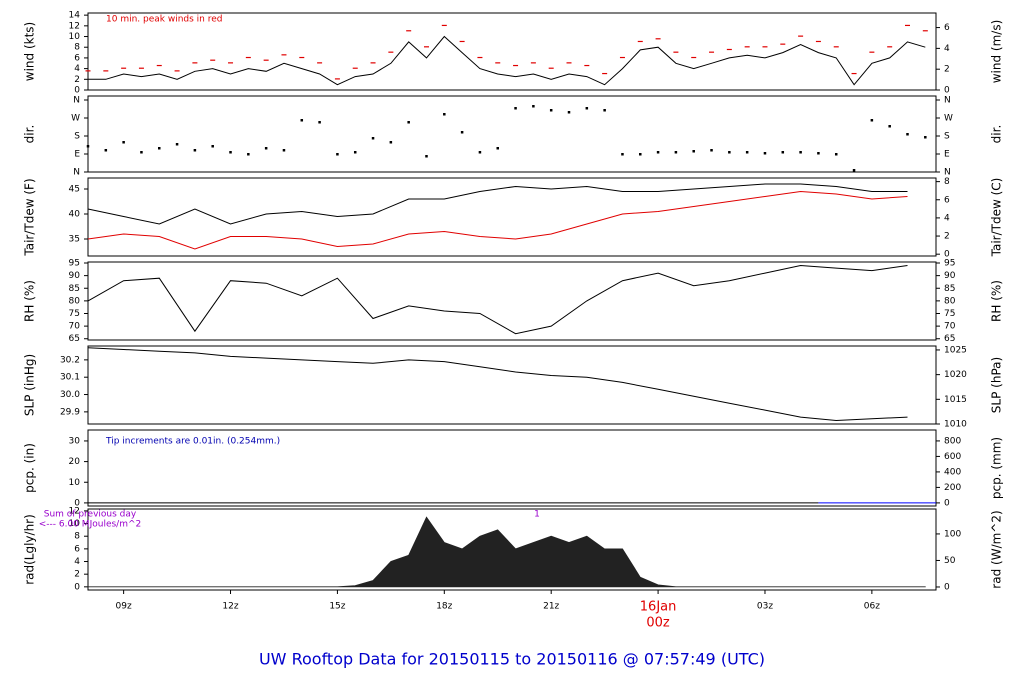 The height and width of the screenshot is (700, 1024). Describe the element at coordinates (658, 607) in the screenshot. I see `x-date-label: 16Jan` at that location.